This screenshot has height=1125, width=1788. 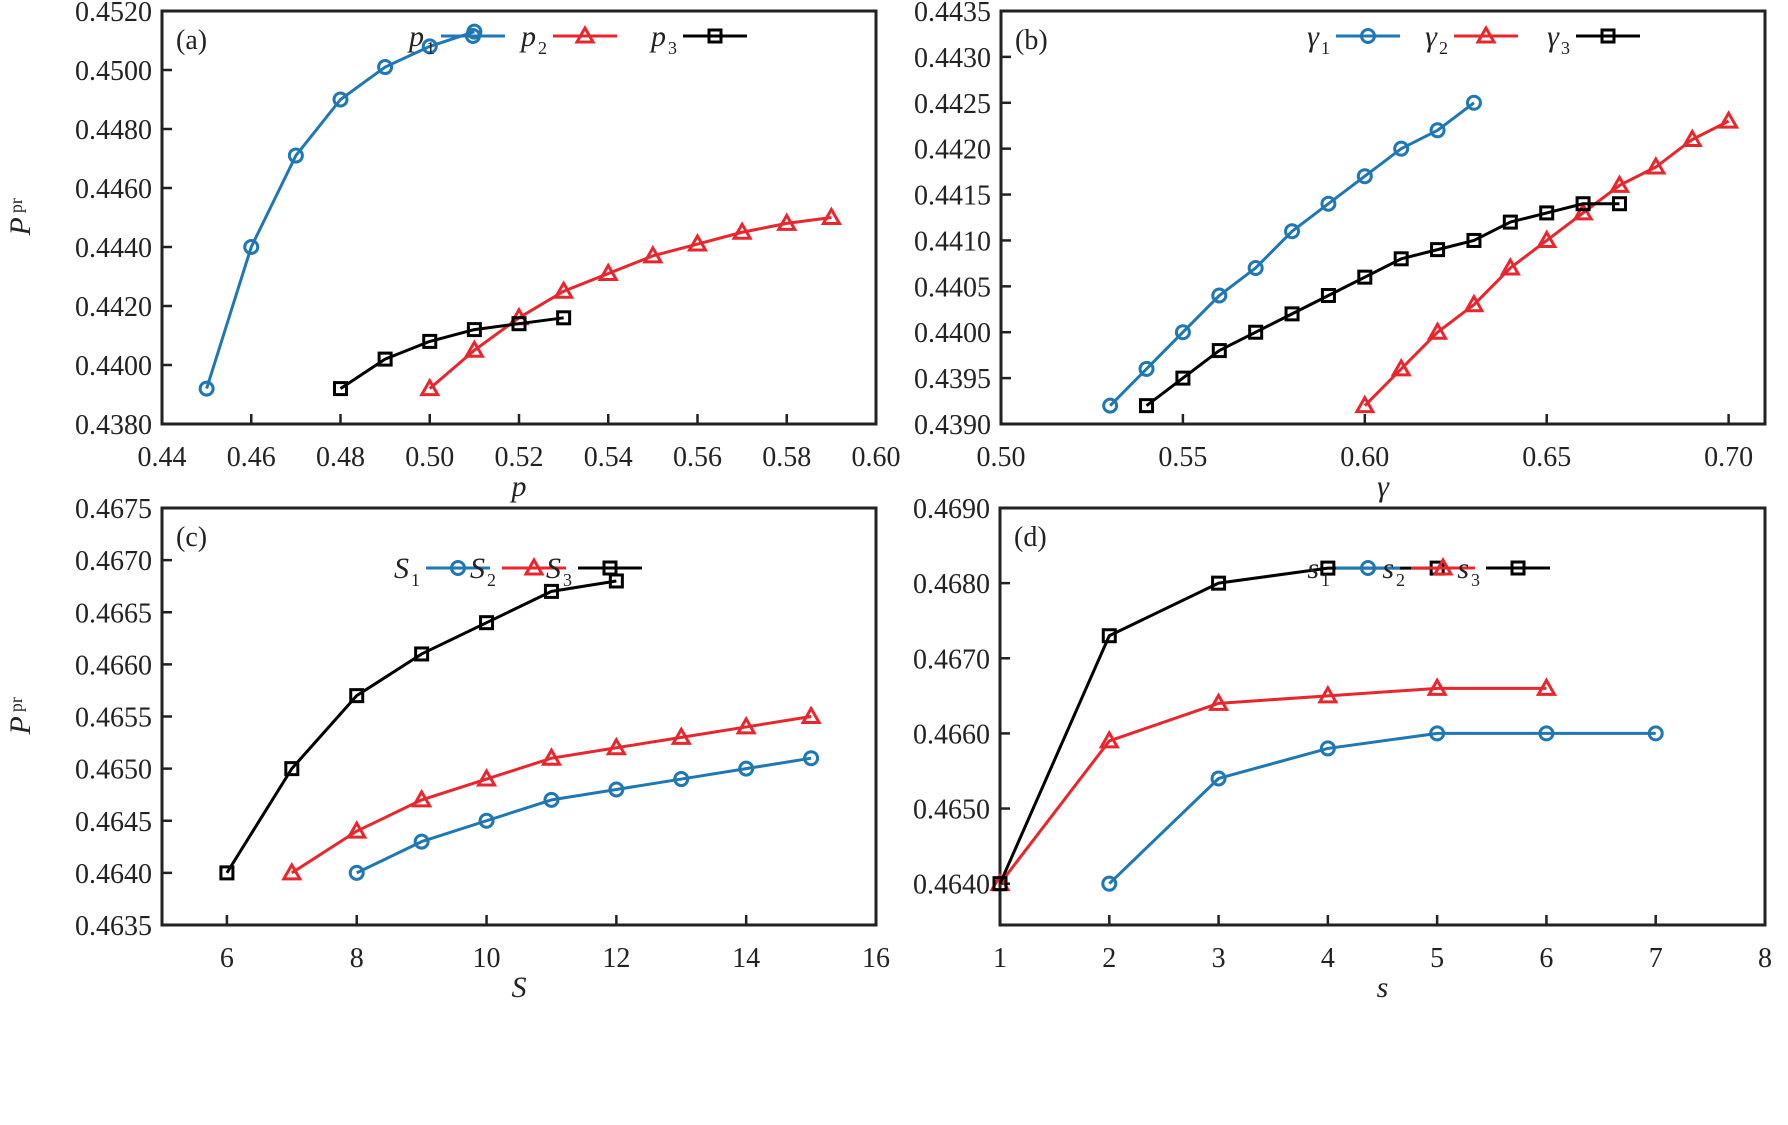 I want to click on y-tick-label: 0.4430, so click(x=952, y=58).